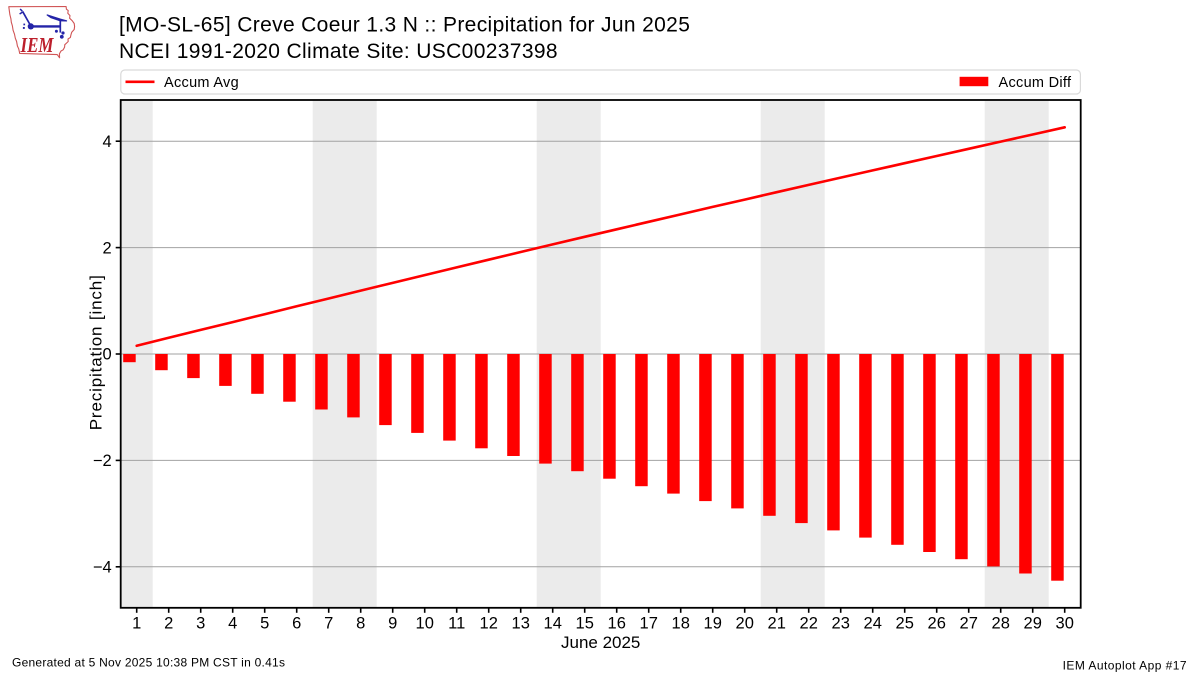 The height and width of the screenshot is (680, 1200). I want to click on svg-text: 11, so click(456, 624).